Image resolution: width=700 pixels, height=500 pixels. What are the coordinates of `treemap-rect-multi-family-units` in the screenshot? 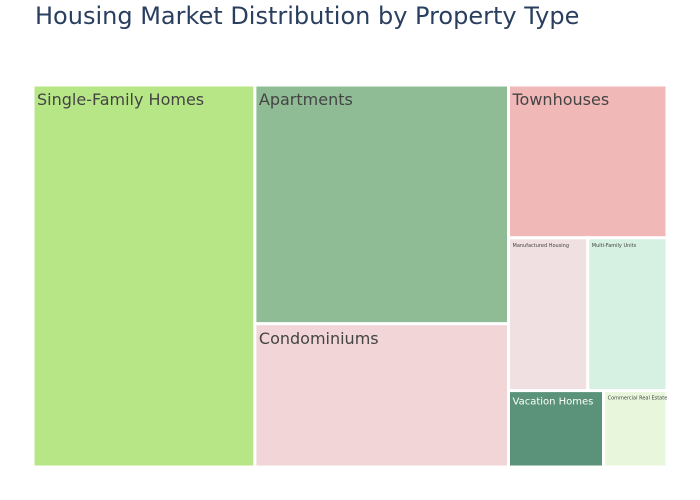 It's located at (627, 314).